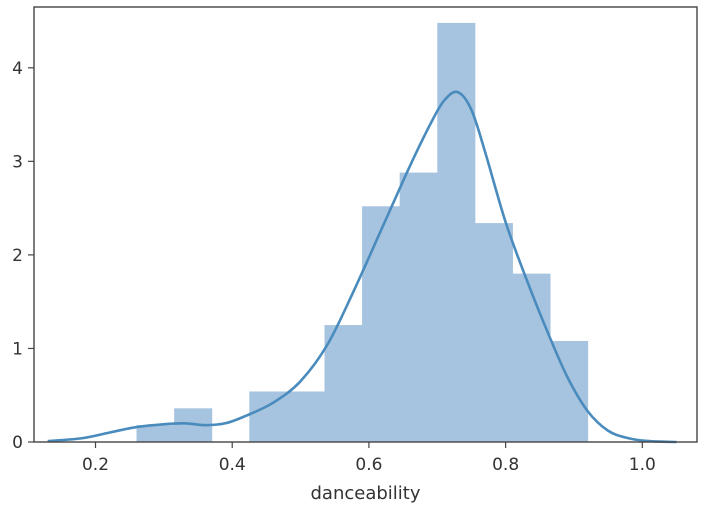  What do you see at coordinates (95, 465) in the screenshot?
I see `x-tick-label: 0.2` at bounding box center [95, 465].